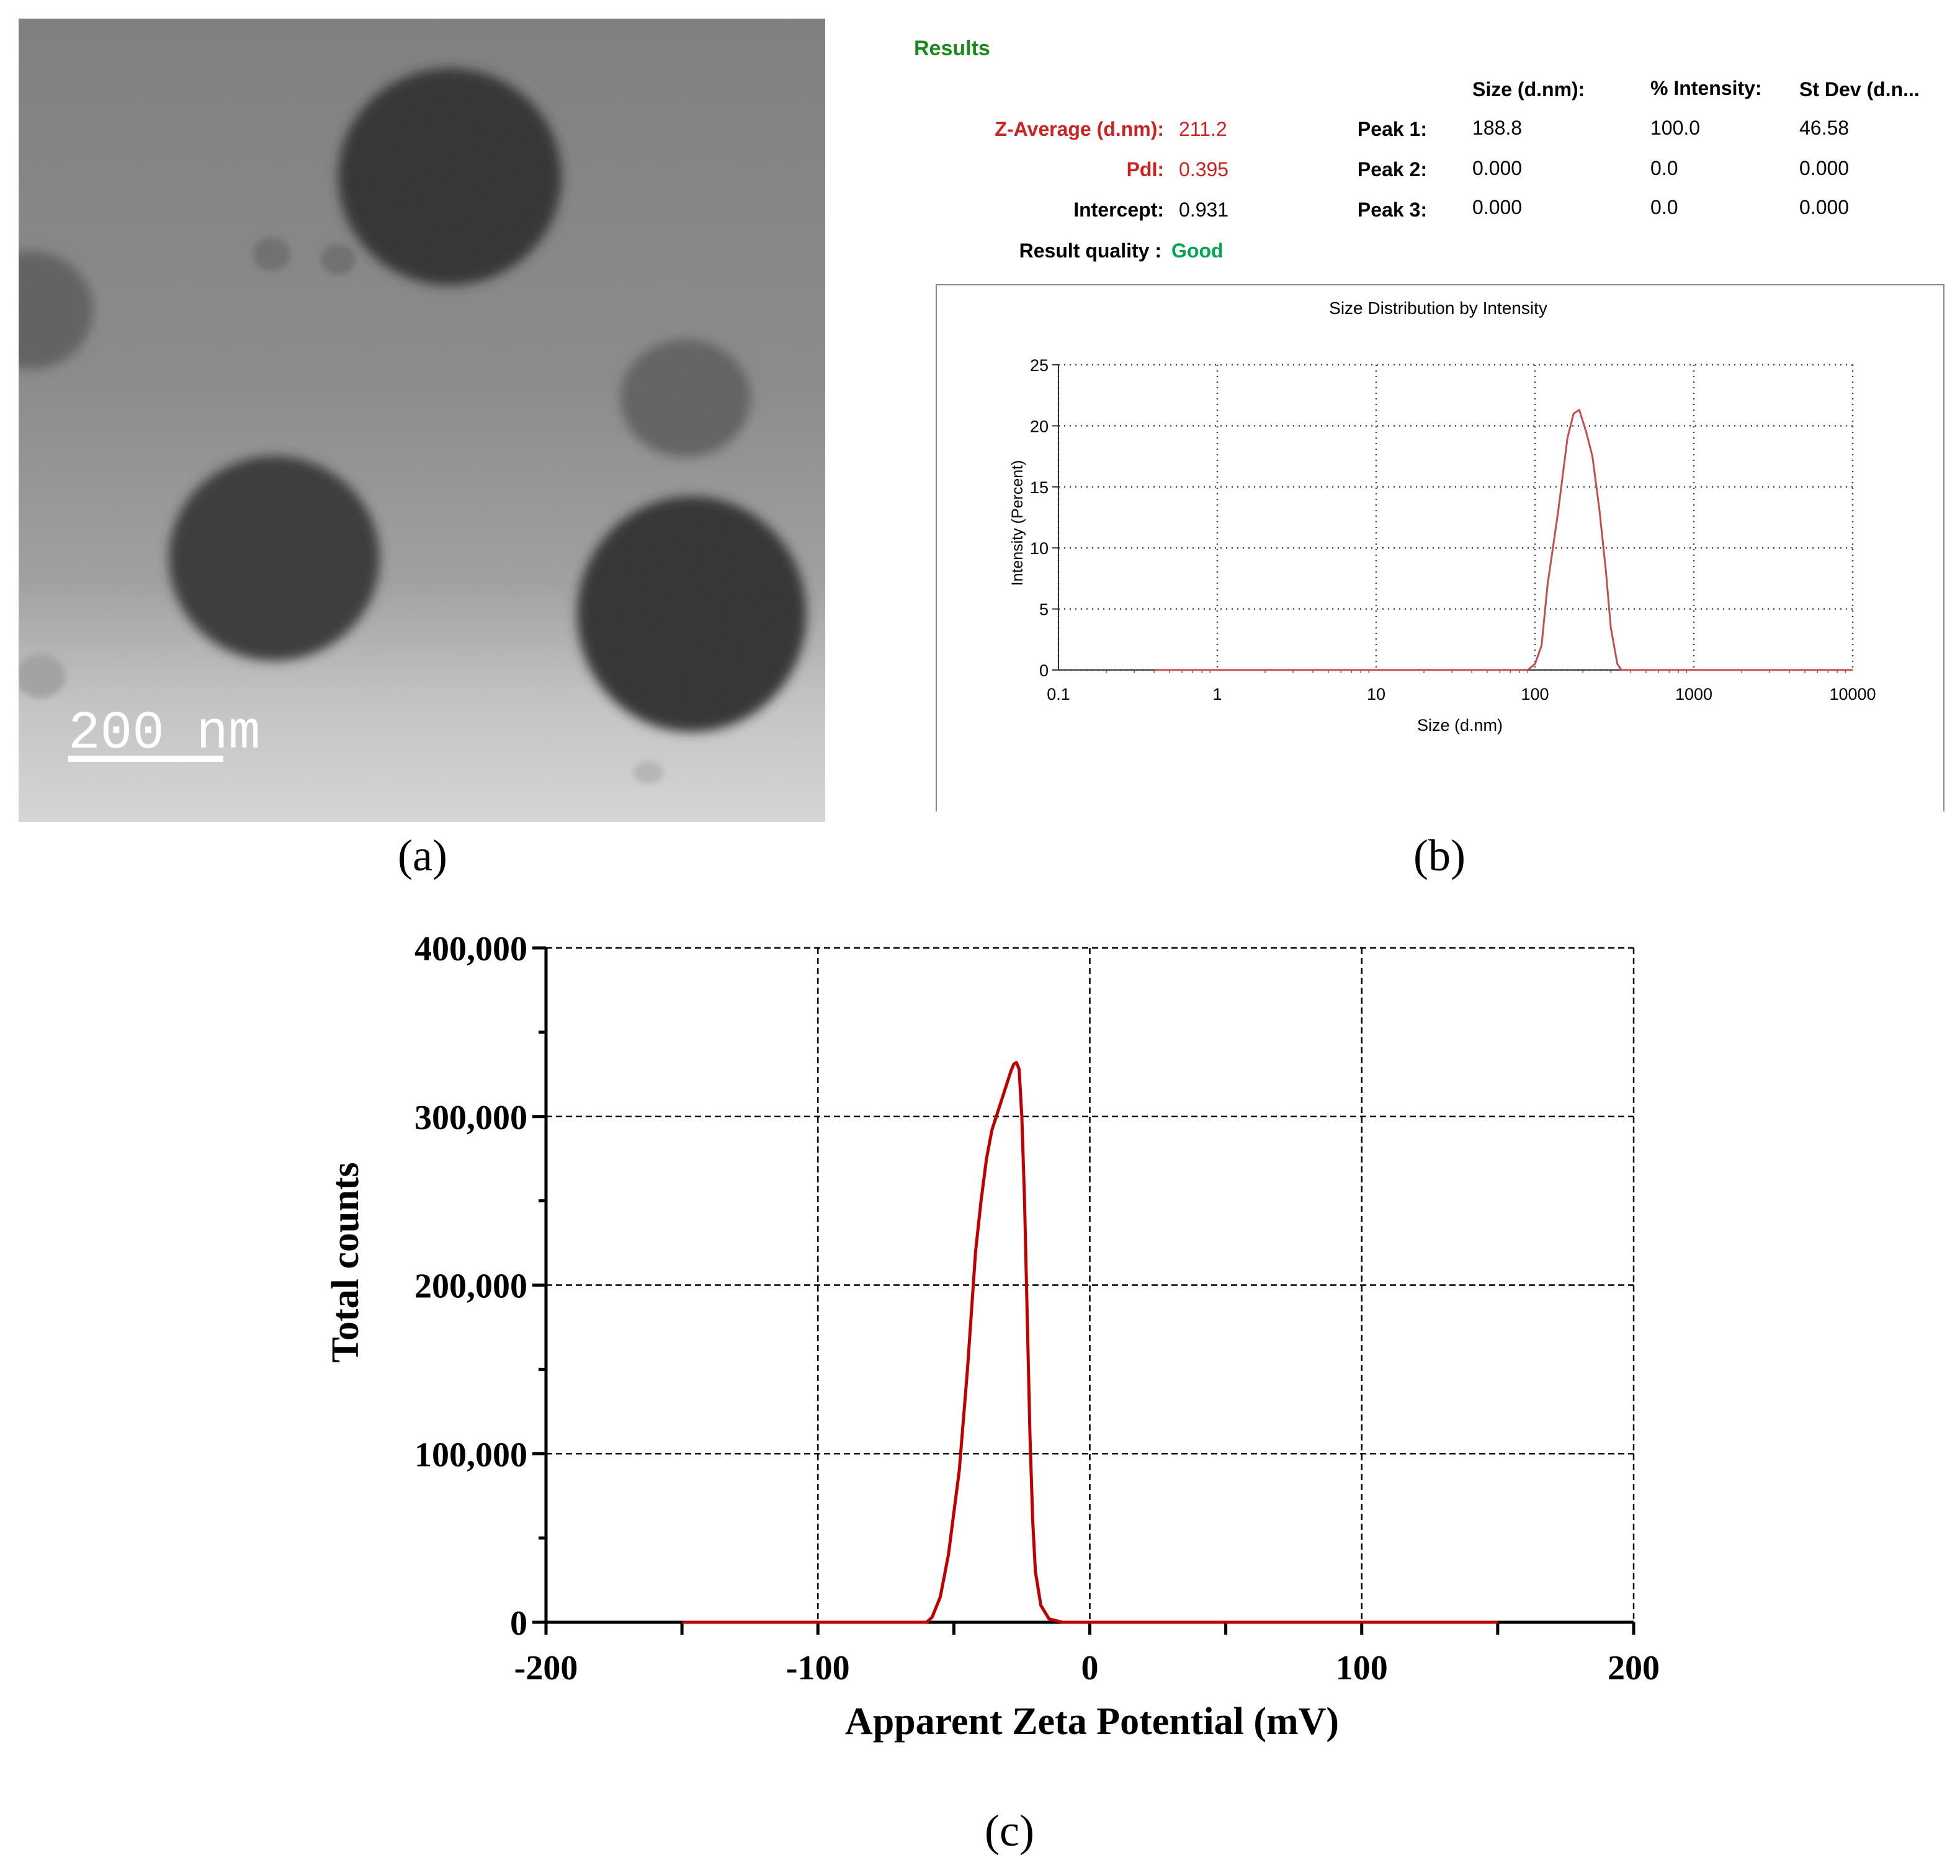 Image resolution: width=1960 pixels, height=1876 pixels. Describe the element at coordinates (1018, 523) in the screenshot. I see `y-axis-label: Intensity (Percent)` at that location.